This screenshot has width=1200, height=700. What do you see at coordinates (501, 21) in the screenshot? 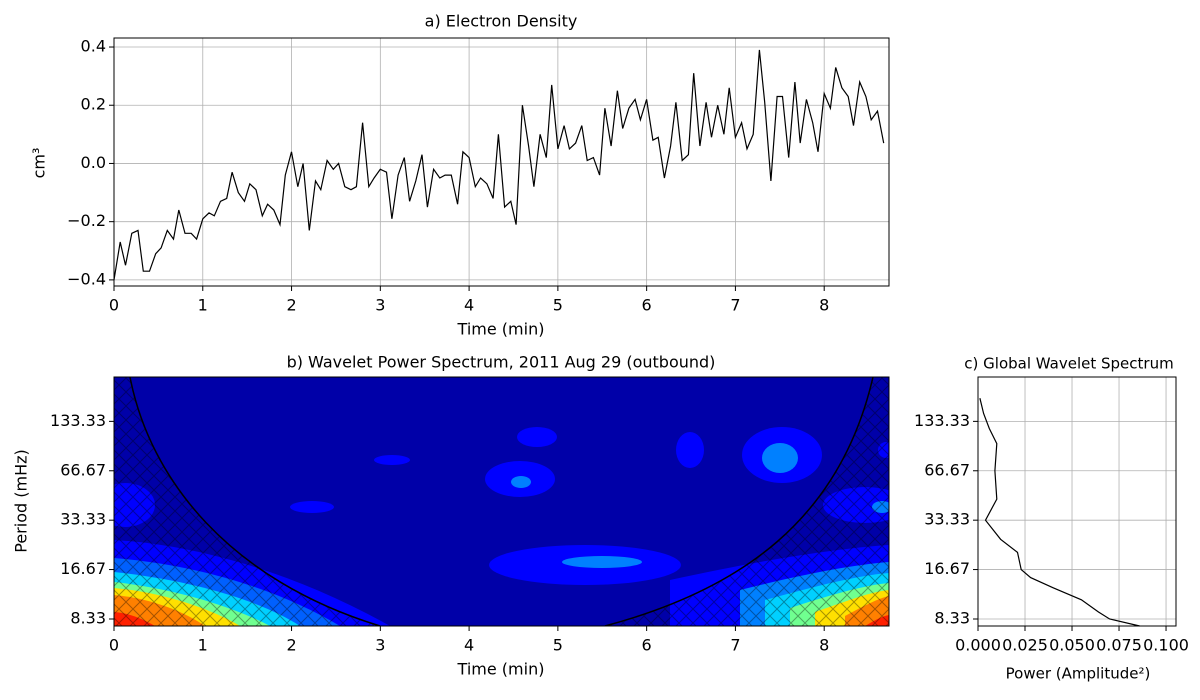
I see `chart-title: a) Electron Density` at bounding box center [501, 21].